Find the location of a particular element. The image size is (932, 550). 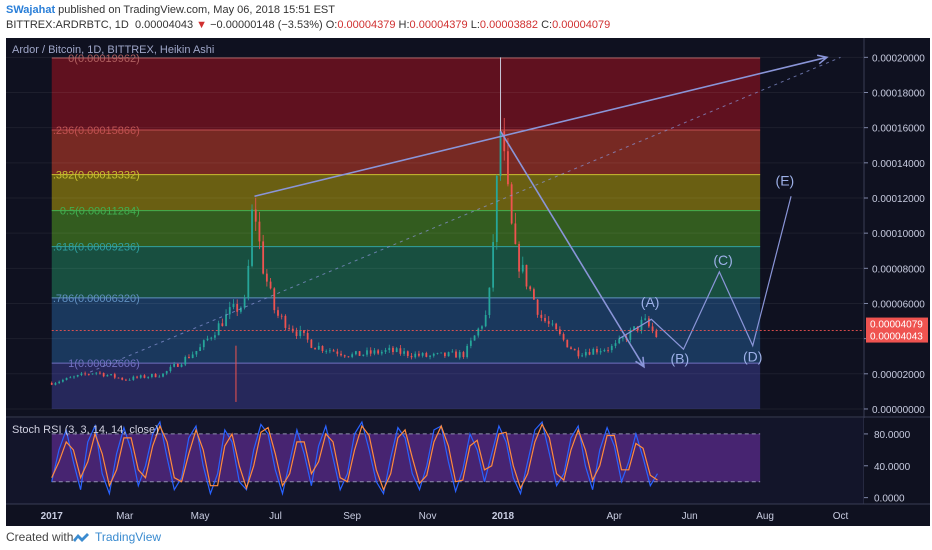

high-label: H: is located at coordinates (404, 25).